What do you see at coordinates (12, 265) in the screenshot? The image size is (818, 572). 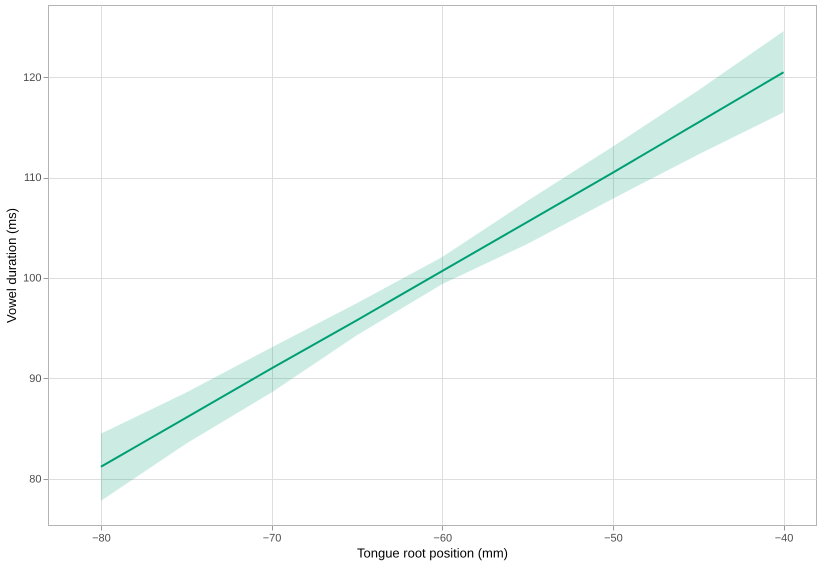 I see `y-axis-title: Vowel duration (ms)` at bounding box center [12, 265].